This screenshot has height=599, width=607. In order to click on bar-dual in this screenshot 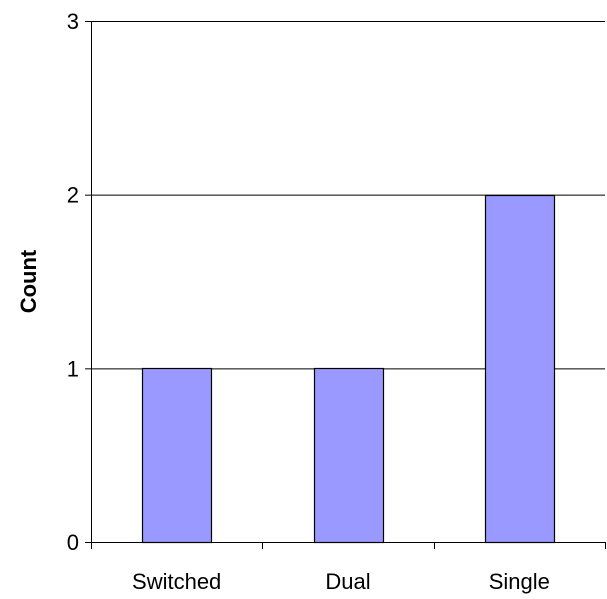, I will do `click(349, 455)`.